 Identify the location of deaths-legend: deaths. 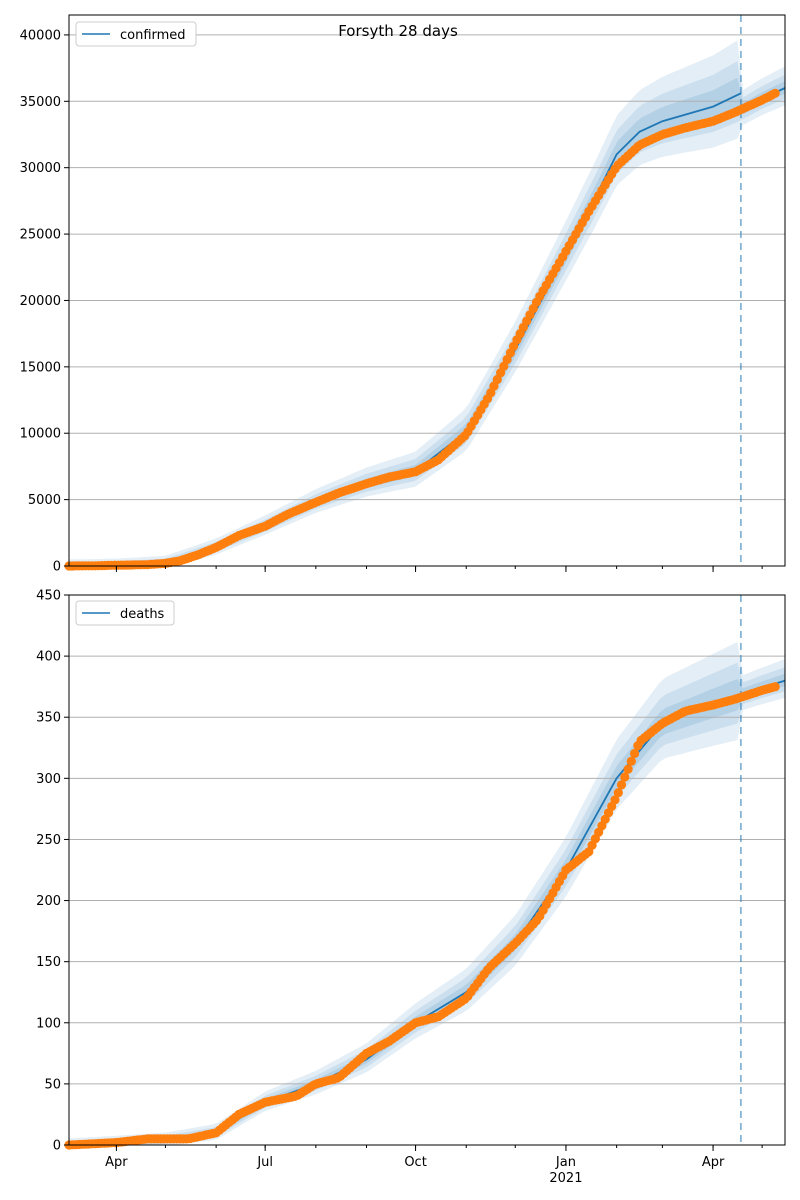
(125, 613).